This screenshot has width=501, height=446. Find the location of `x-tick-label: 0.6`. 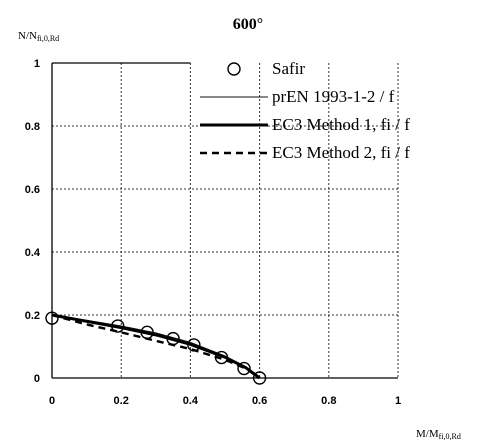

x-tick-label: 0.6 is located at coordinates (259, 401).